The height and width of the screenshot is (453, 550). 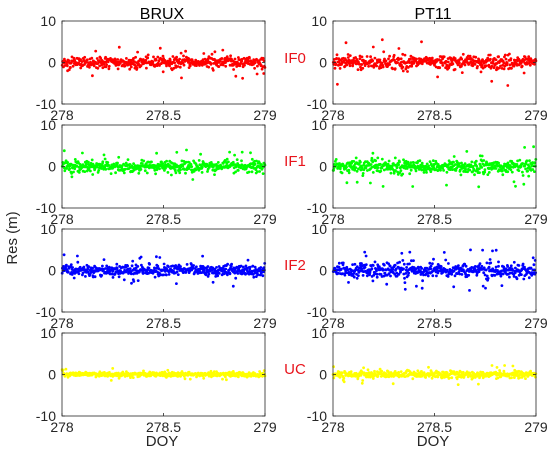 What do you see at coordinates (163, 323) in the screenshot?
I see `x-tick-label: 278.5` at bounding box center [163, 323].